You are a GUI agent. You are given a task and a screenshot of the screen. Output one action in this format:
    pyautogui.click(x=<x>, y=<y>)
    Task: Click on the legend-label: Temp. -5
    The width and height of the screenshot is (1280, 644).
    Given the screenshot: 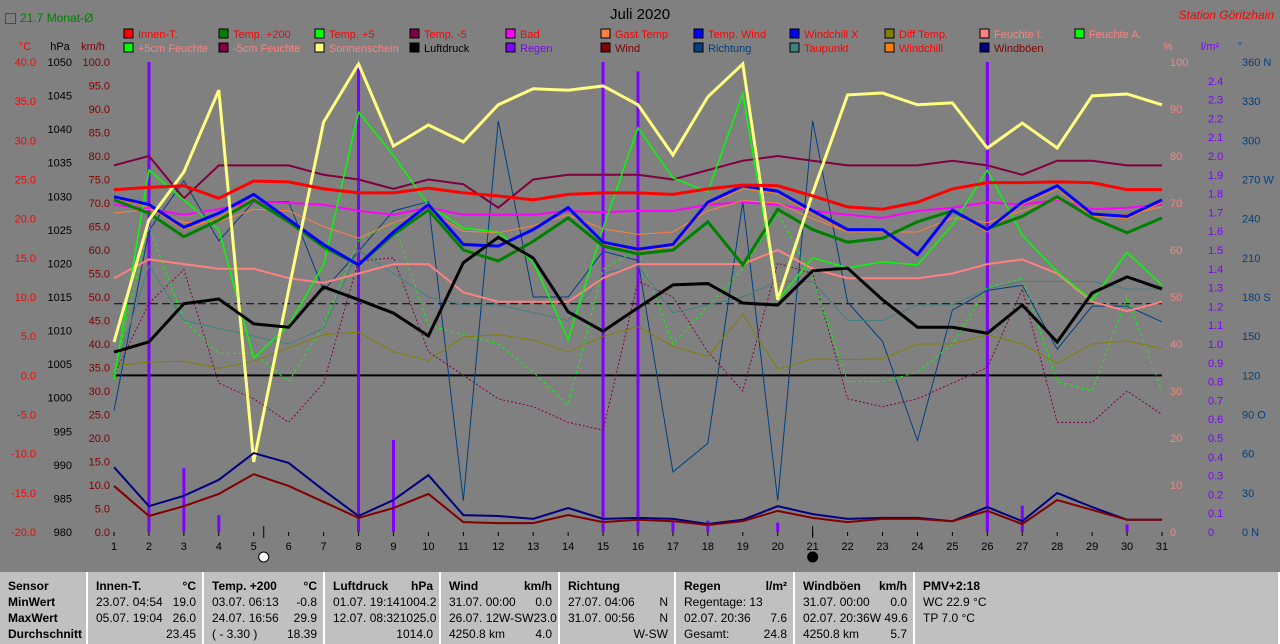 What is the action you would take?
    pyautogui.click(x=445, y=35)
    